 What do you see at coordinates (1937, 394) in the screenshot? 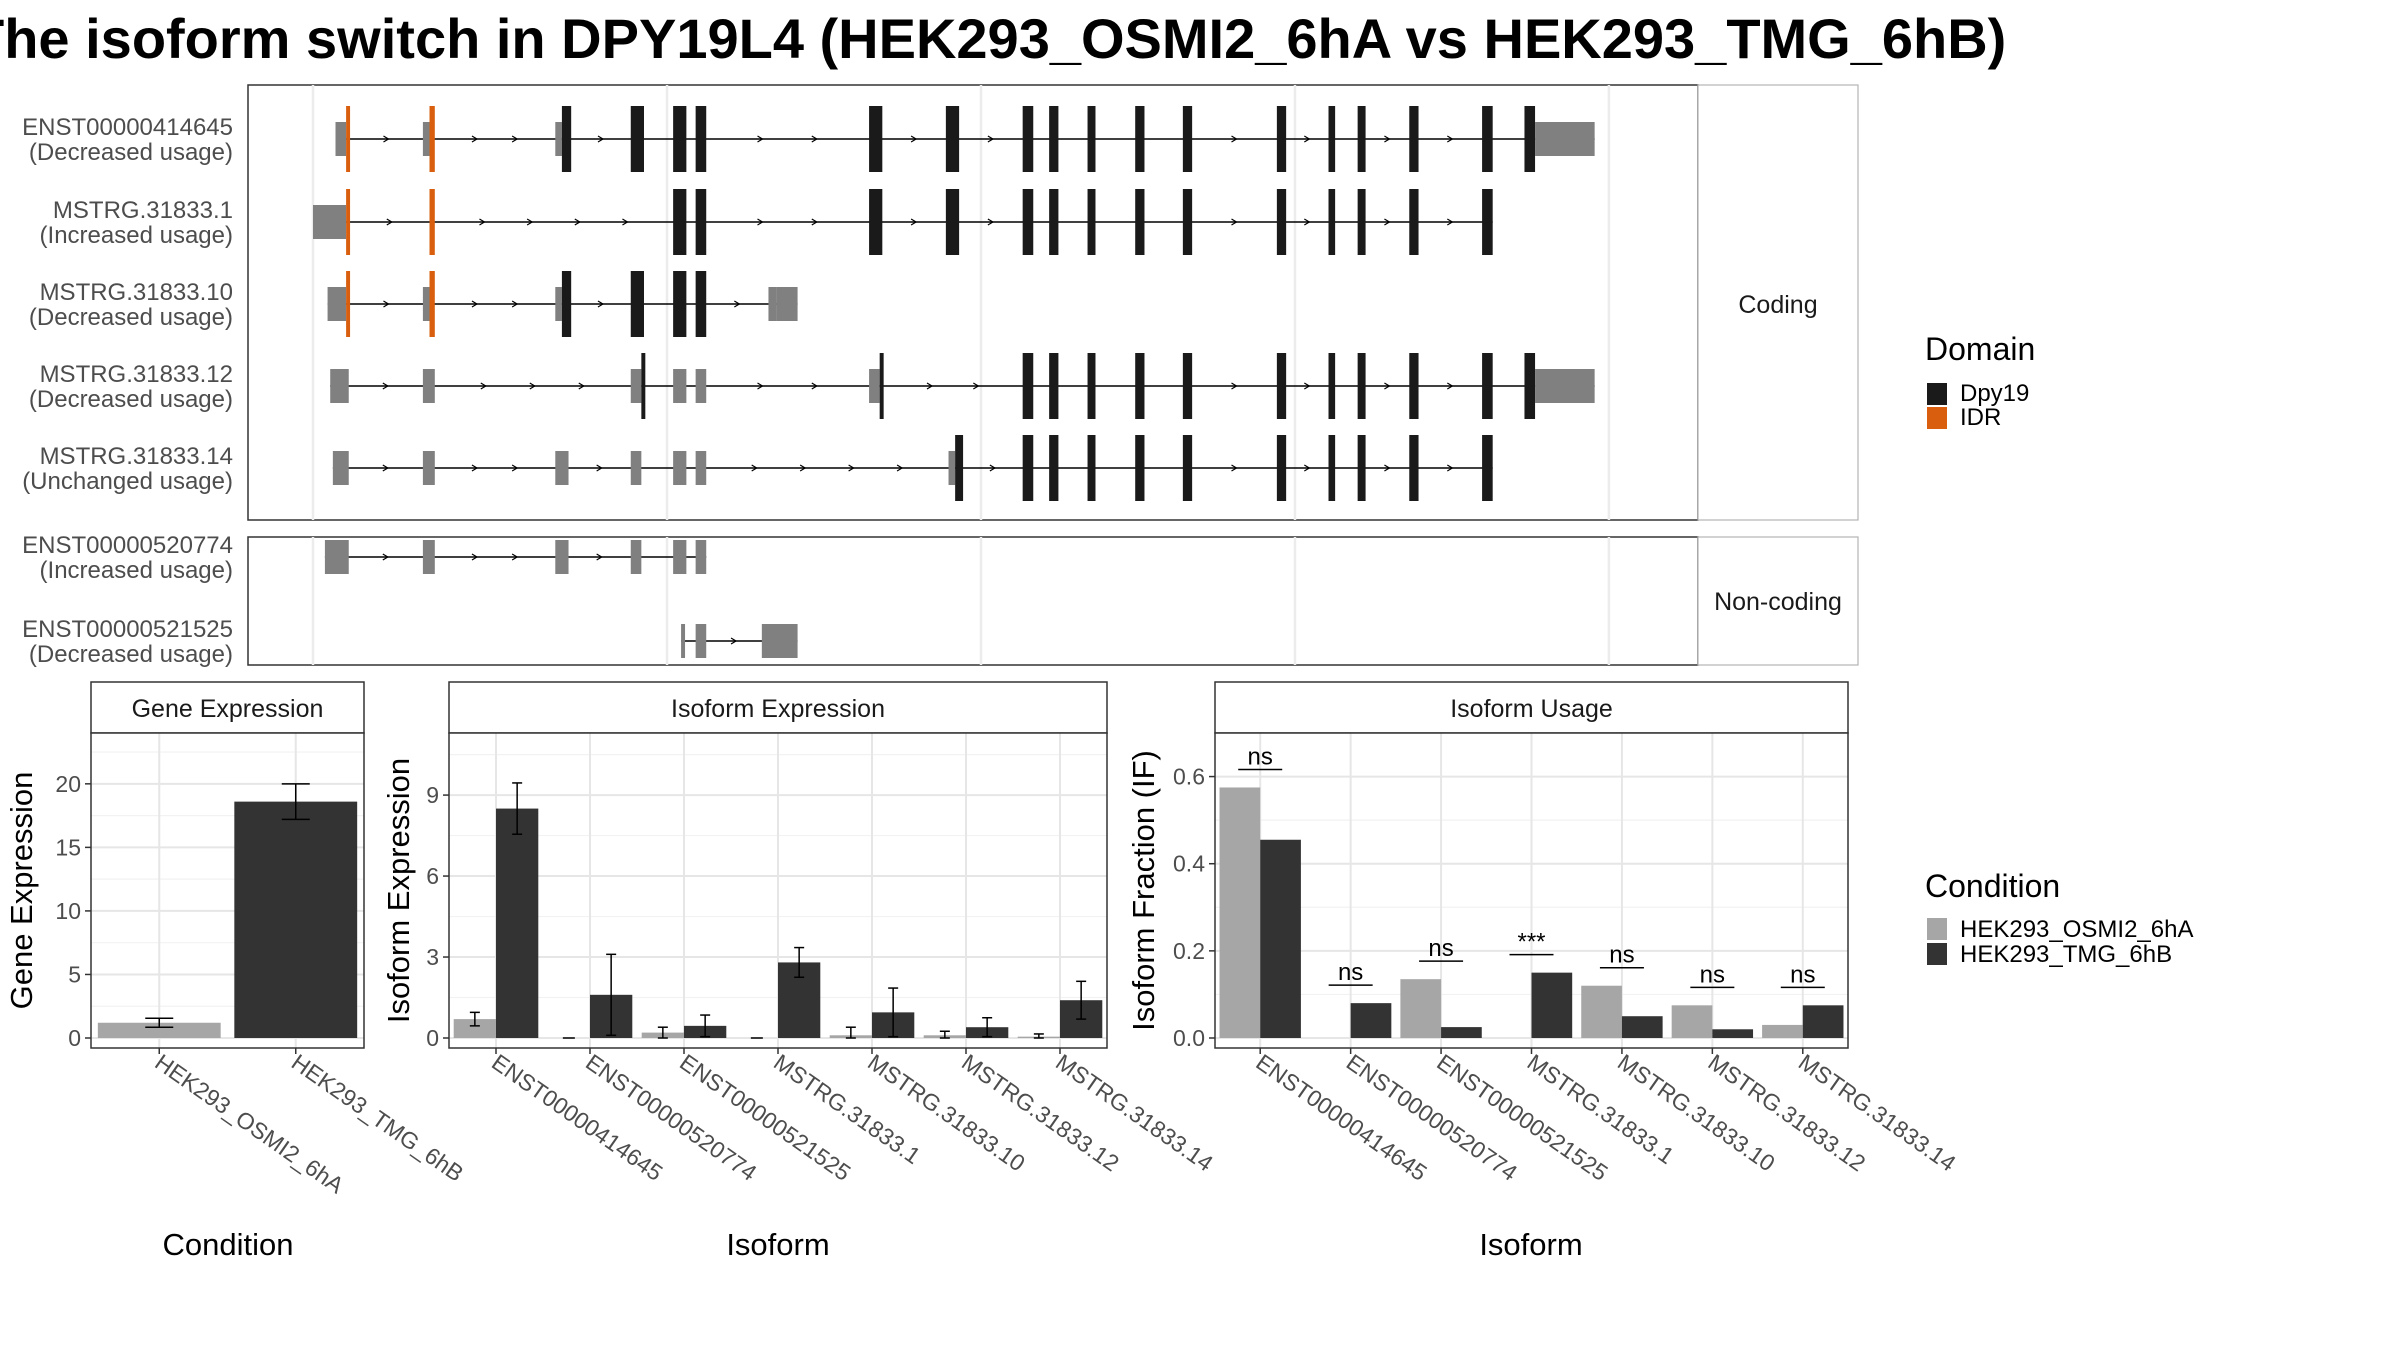
I see `legend-key-dpy19` at bounding box center [1937, 394].